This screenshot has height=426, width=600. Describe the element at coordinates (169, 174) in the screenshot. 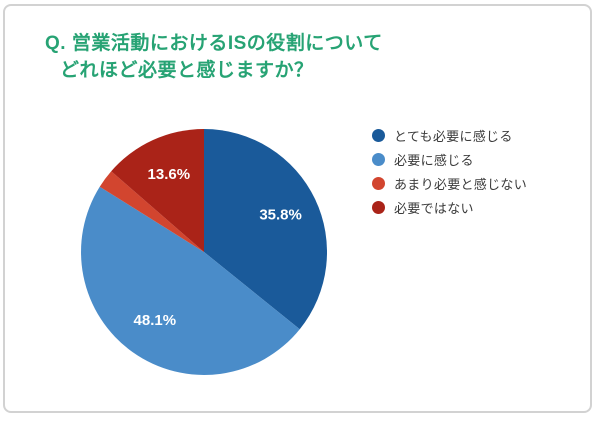

I see `pie-value-label-3: 13.6%` at that location.